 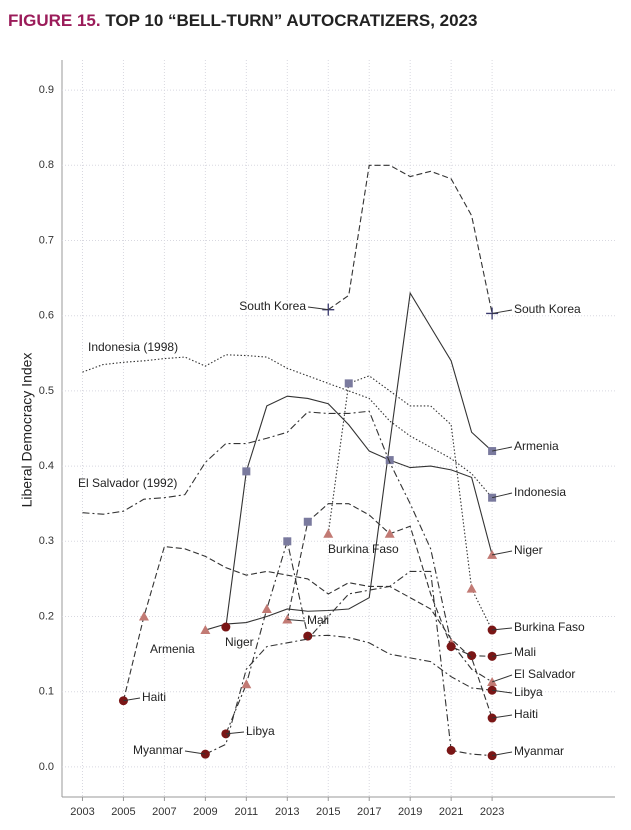 I want to click on start-label: Armenia, so click(x=172, y=649).